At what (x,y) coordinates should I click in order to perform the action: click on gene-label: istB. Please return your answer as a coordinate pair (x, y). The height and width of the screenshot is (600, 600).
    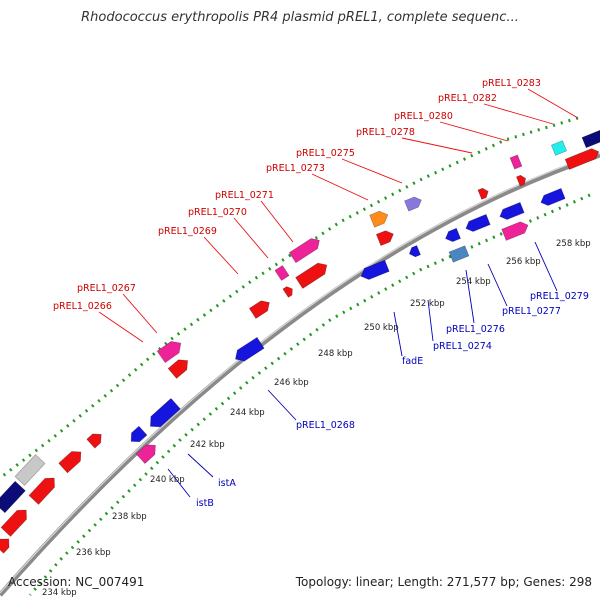
    Looking at the image, I should click on (205, 503).